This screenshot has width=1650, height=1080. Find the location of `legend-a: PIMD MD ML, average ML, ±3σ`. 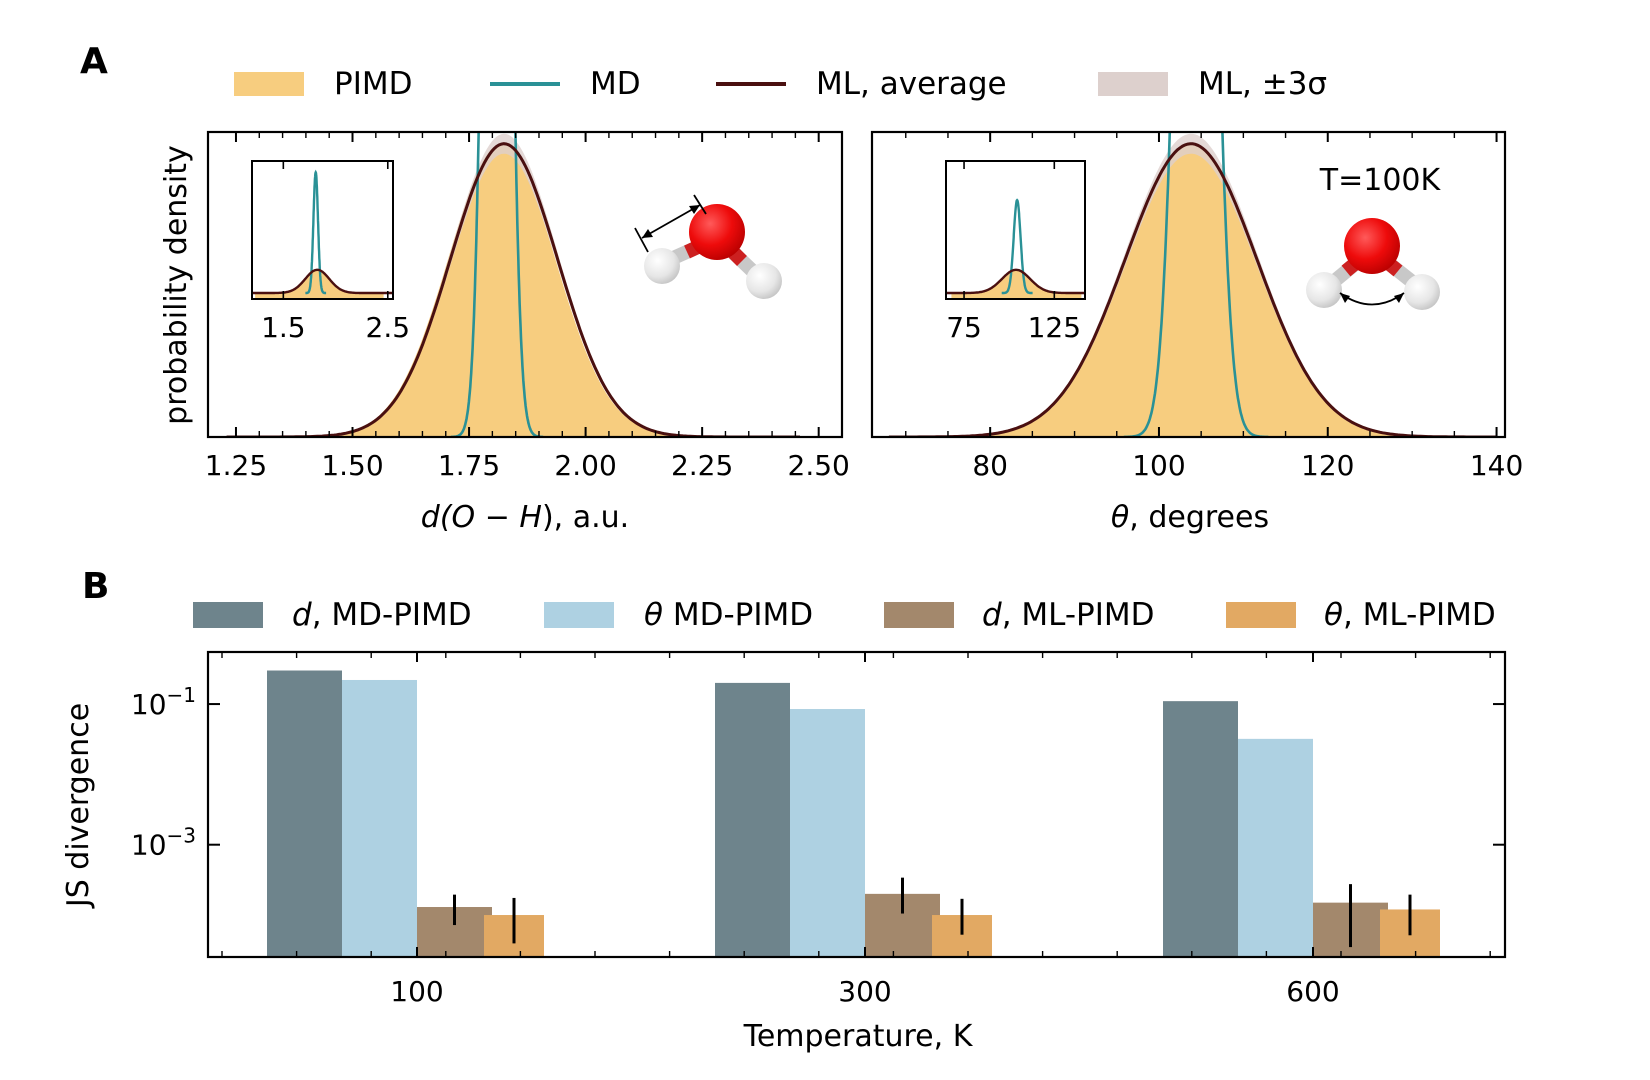

legend-a: PIMD MD ML, average ML, ±3σ is located at coordinates (780, 84).